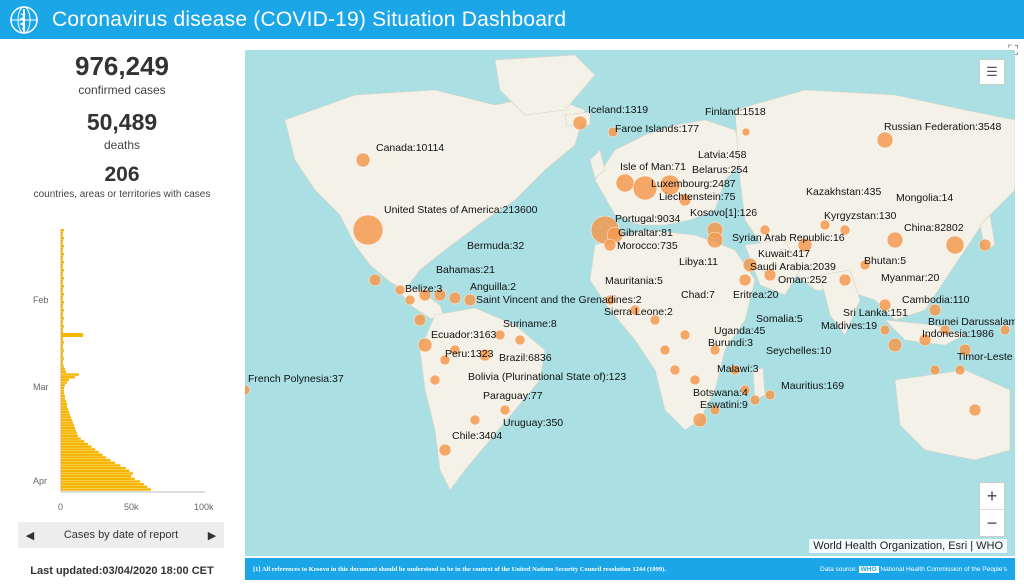 The height and width of the screenshot is (586, 1024). Describe the element at coordinates (724, 213) in the screenshot. I see `map-label: Kosovo[1]:126` at that location.